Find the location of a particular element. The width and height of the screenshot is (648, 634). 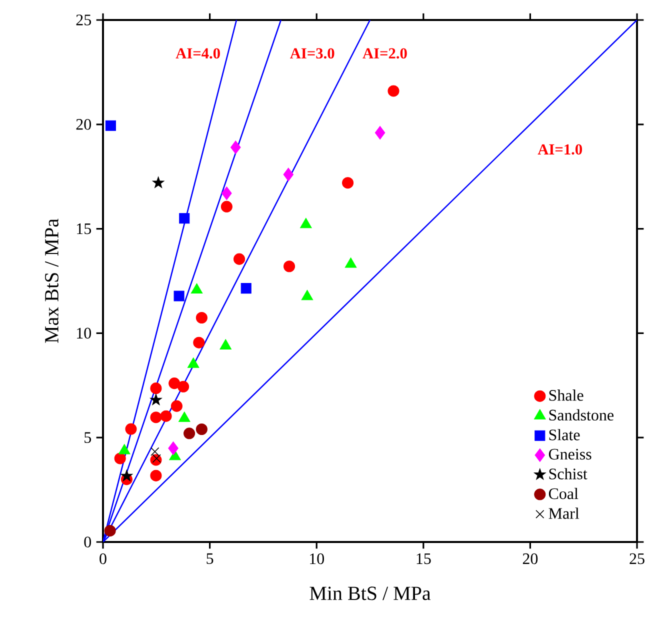

legend-label: Shale is located at coordinates (566, 395).